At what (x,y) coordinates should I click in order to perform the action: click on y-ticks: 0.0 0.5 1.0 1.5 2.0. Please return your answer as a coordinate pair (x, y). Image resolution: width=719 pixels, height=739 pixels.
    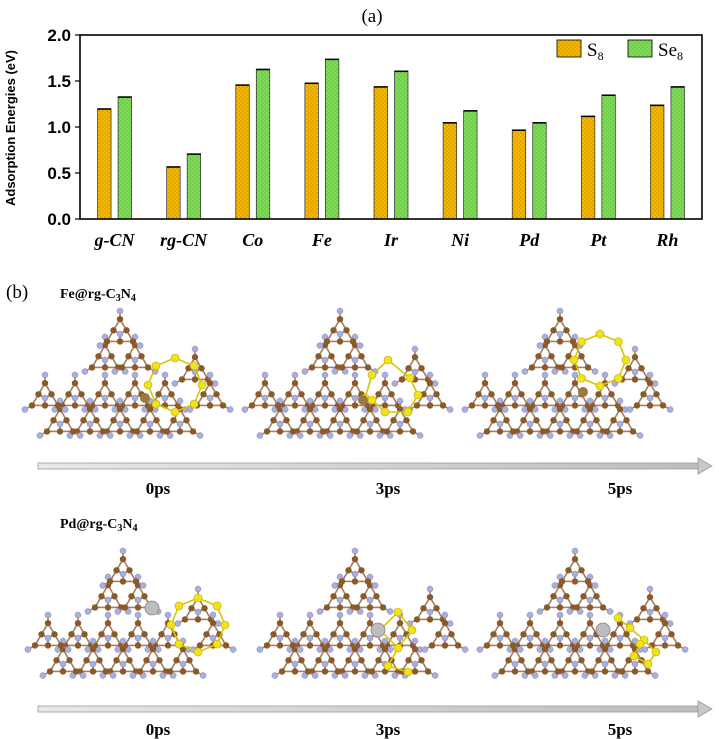
    Looking at the image, I should click on (63, 127).